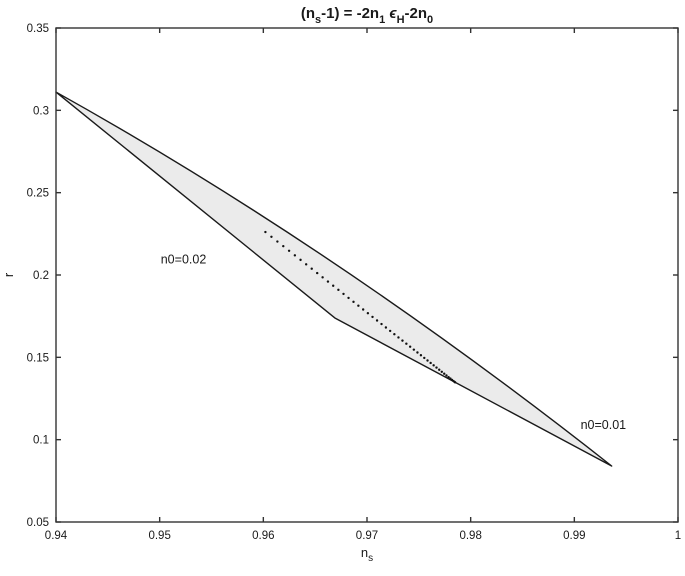 This screenshot has width=685, height=576. Describe the element at coordinates (367, 15) in the screenshot. I see `chart-title: (ns-1) = -2n1 ϵH-2n0` at that location.